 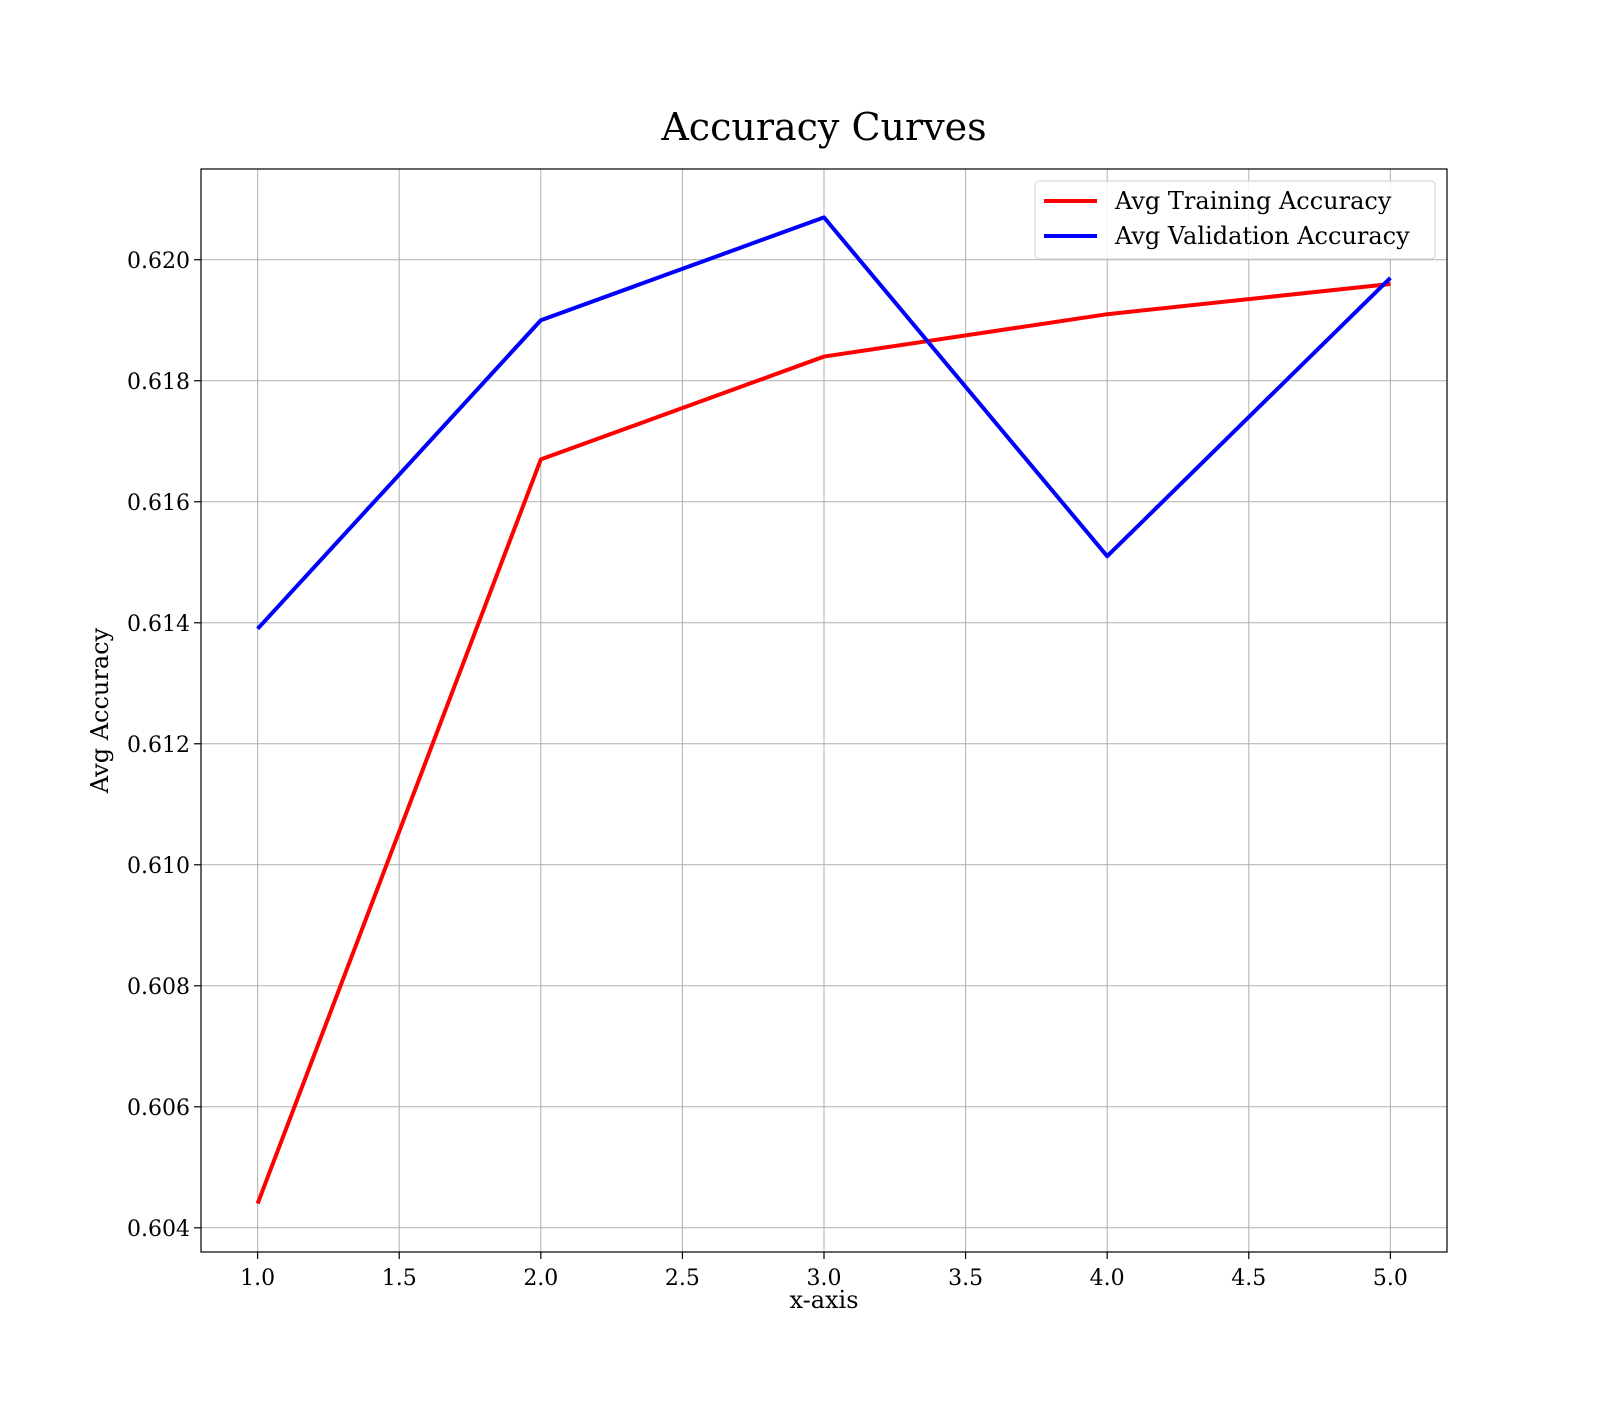 What do you see at coordinates (1390, 1278) in the screenshot?
I see `x-tick-label: 5.0` at bounding box center [1390, 1278].